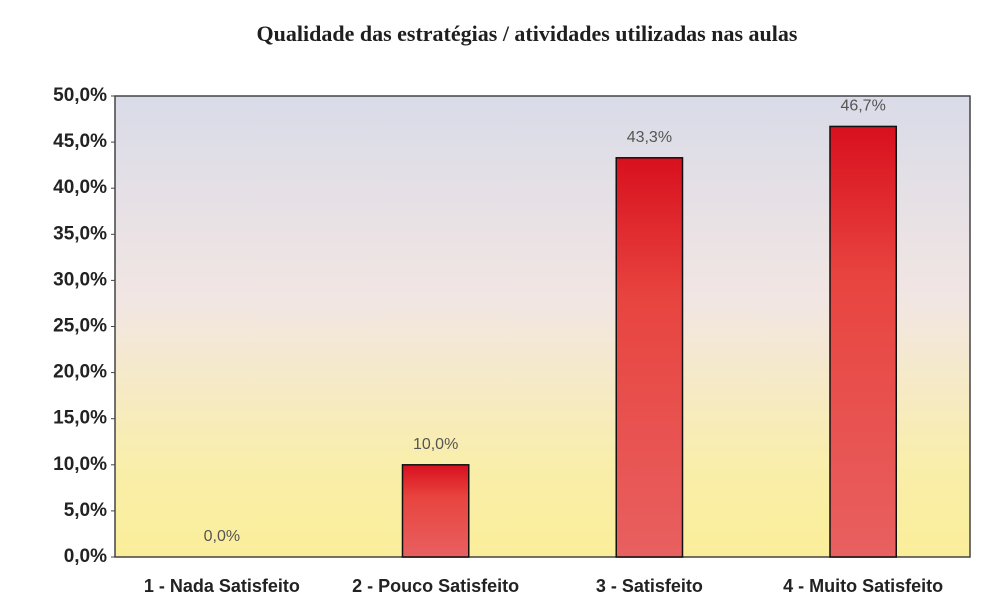 This screenshot has height=610, width=984. I want to click on y-tick-label: 10,0%, so click(80, 464).